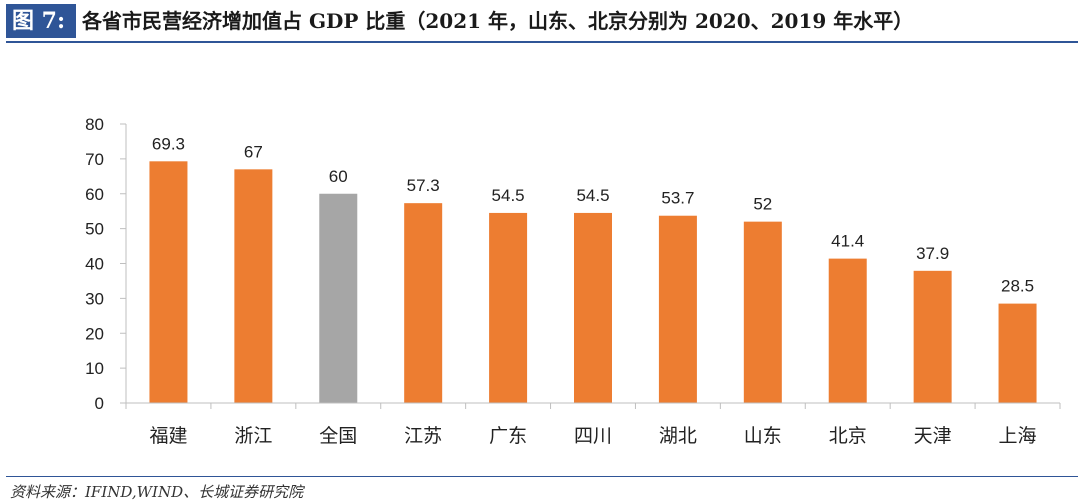 The image size is (1080, 504). I want to click on y-tick-label: 0, so click(99, 403).